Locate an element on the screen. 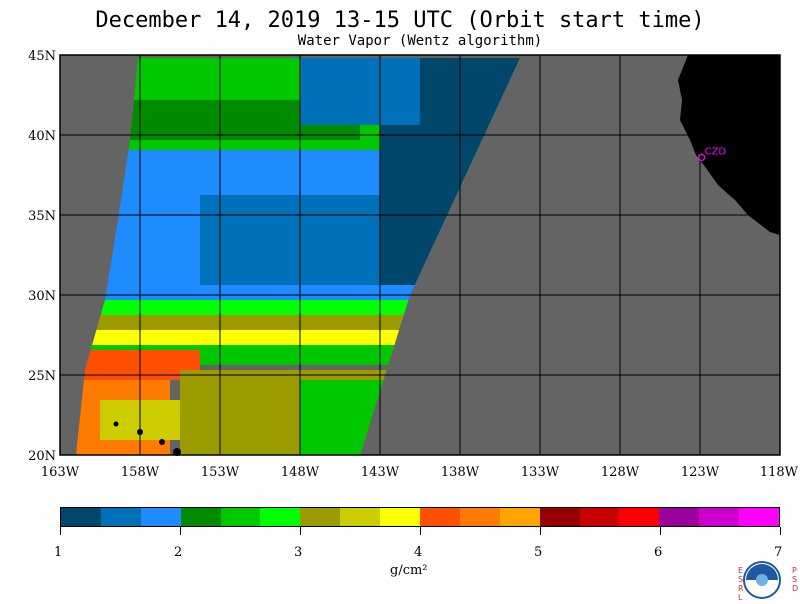 The width and height of the screenshot is (800, 604). colorbar-tick-label: 6 is located at coordinates (658, 552).